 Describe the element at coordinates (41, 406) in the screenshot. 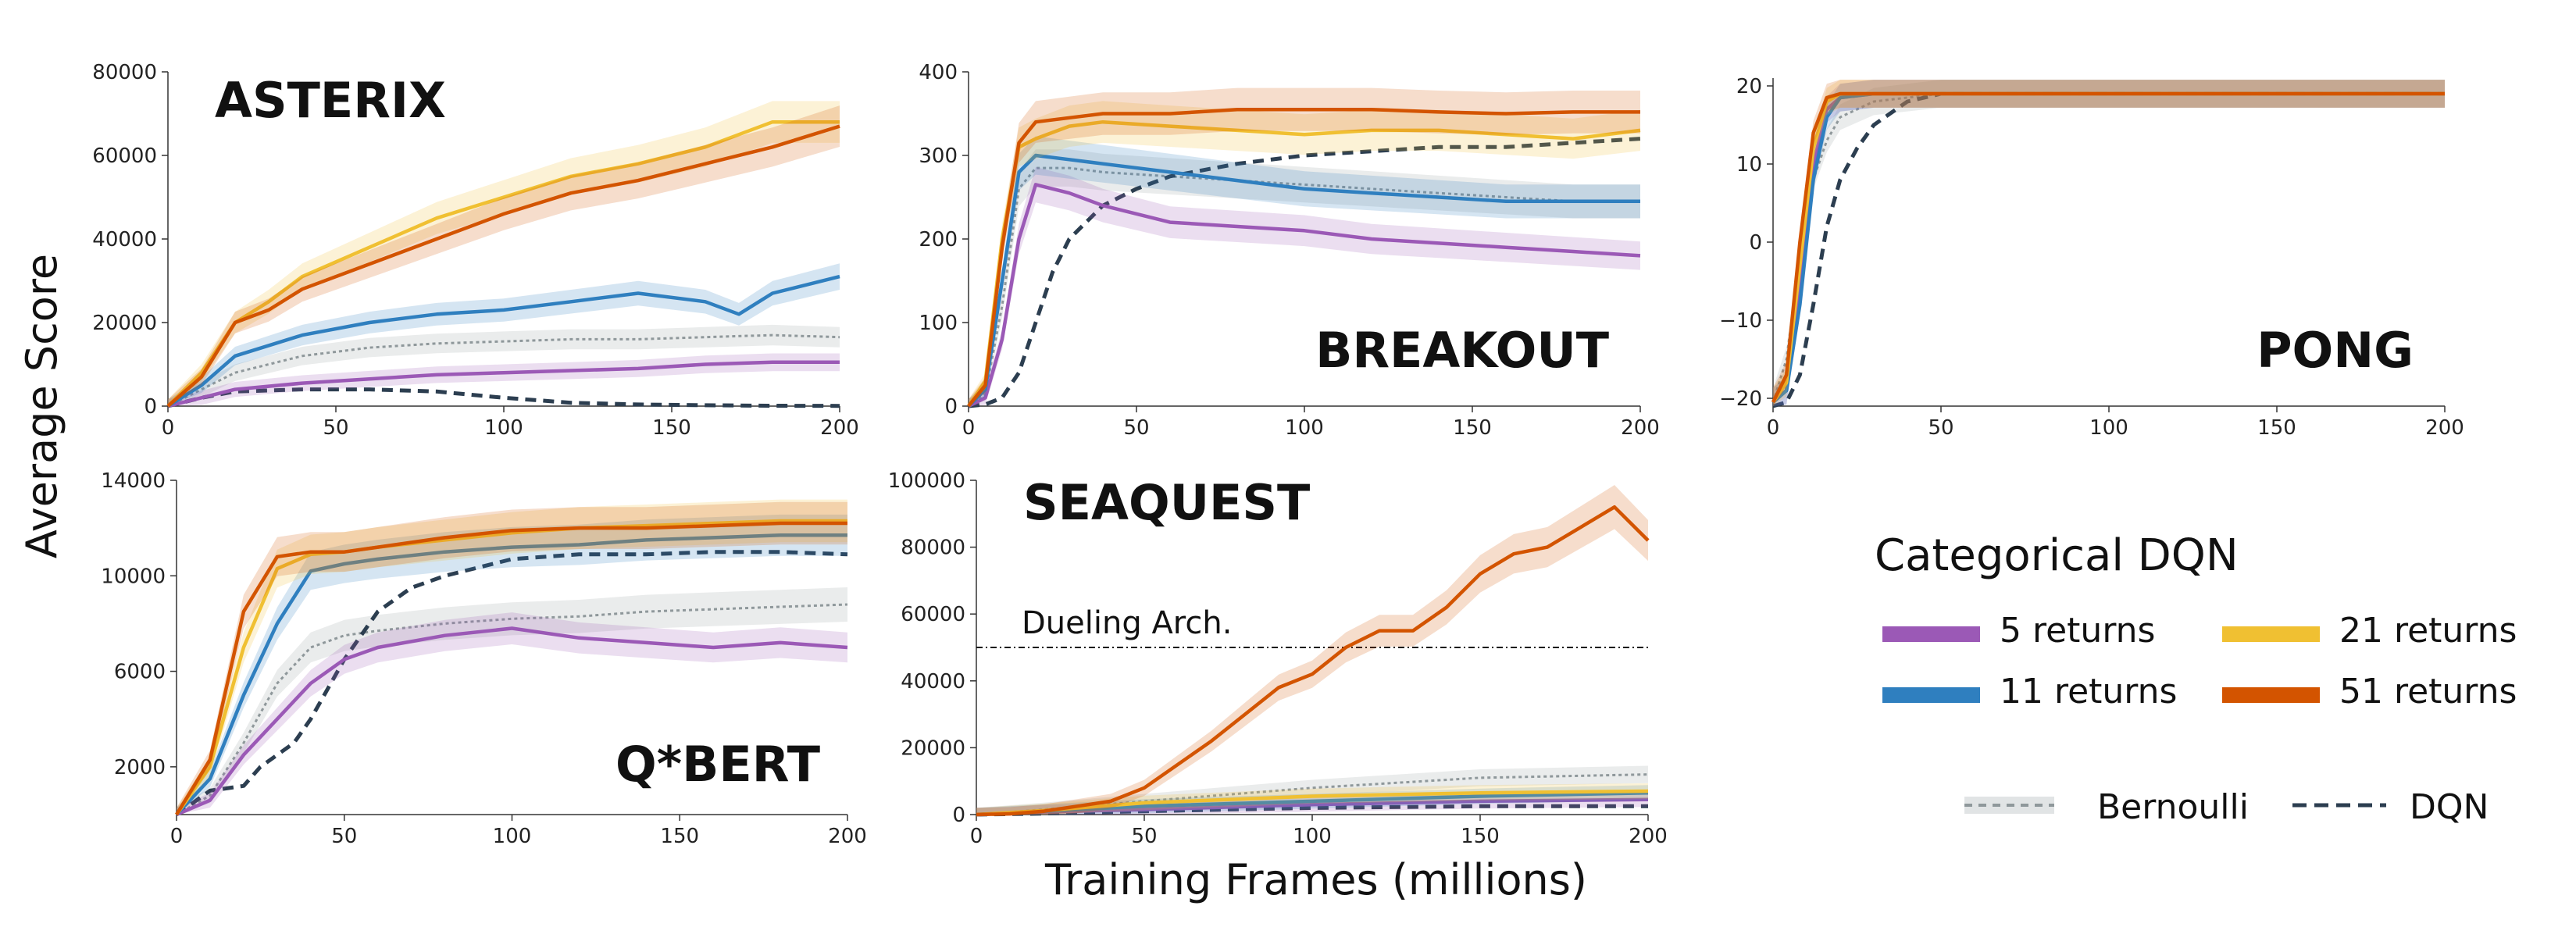

I see `y-axis-title: Average Score` at that location.